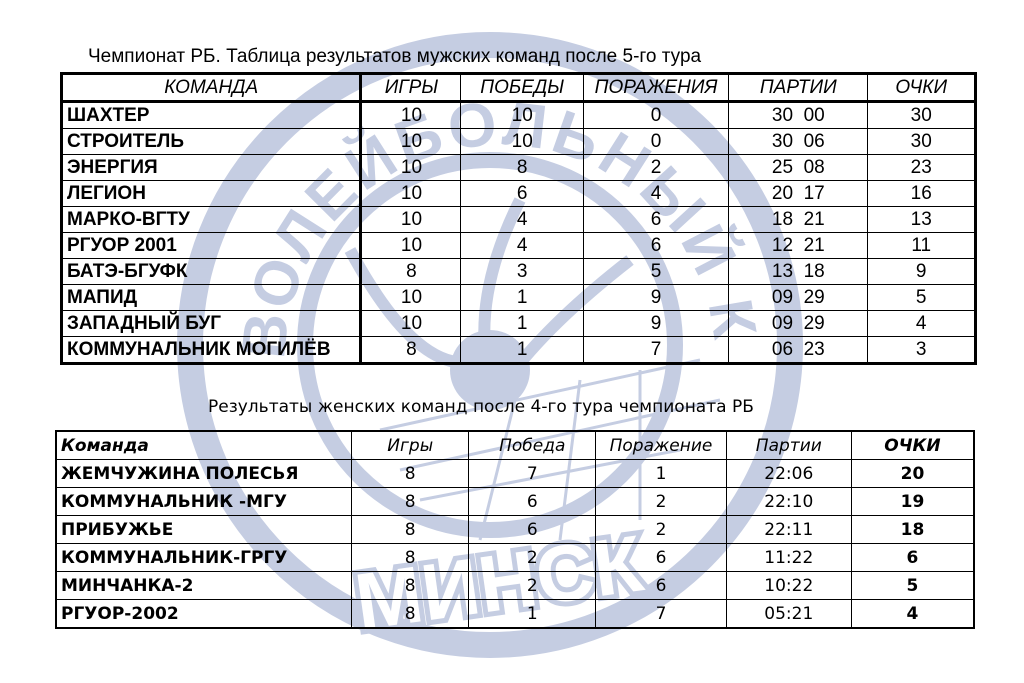 Image resolution: width=1024 pixels, height=683 pixels. What do you see at coordinates (532, 445) in the screenshot?
I see `column-header-wins: Победа` at bounding box center [532, 445].